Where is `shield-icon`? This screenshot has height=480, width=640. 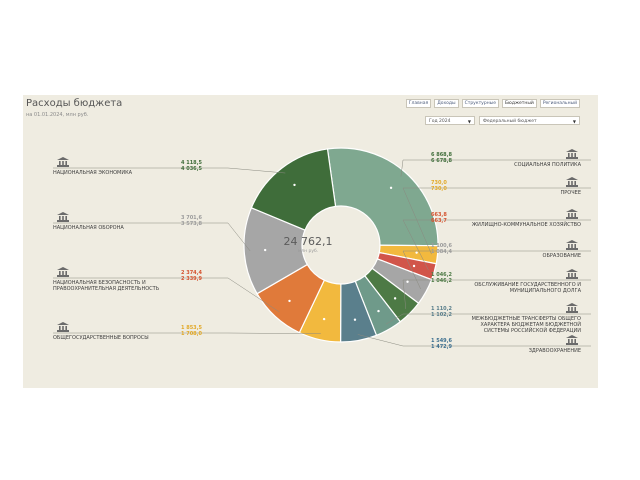 shield-icon is located at coordinates (63, 215).